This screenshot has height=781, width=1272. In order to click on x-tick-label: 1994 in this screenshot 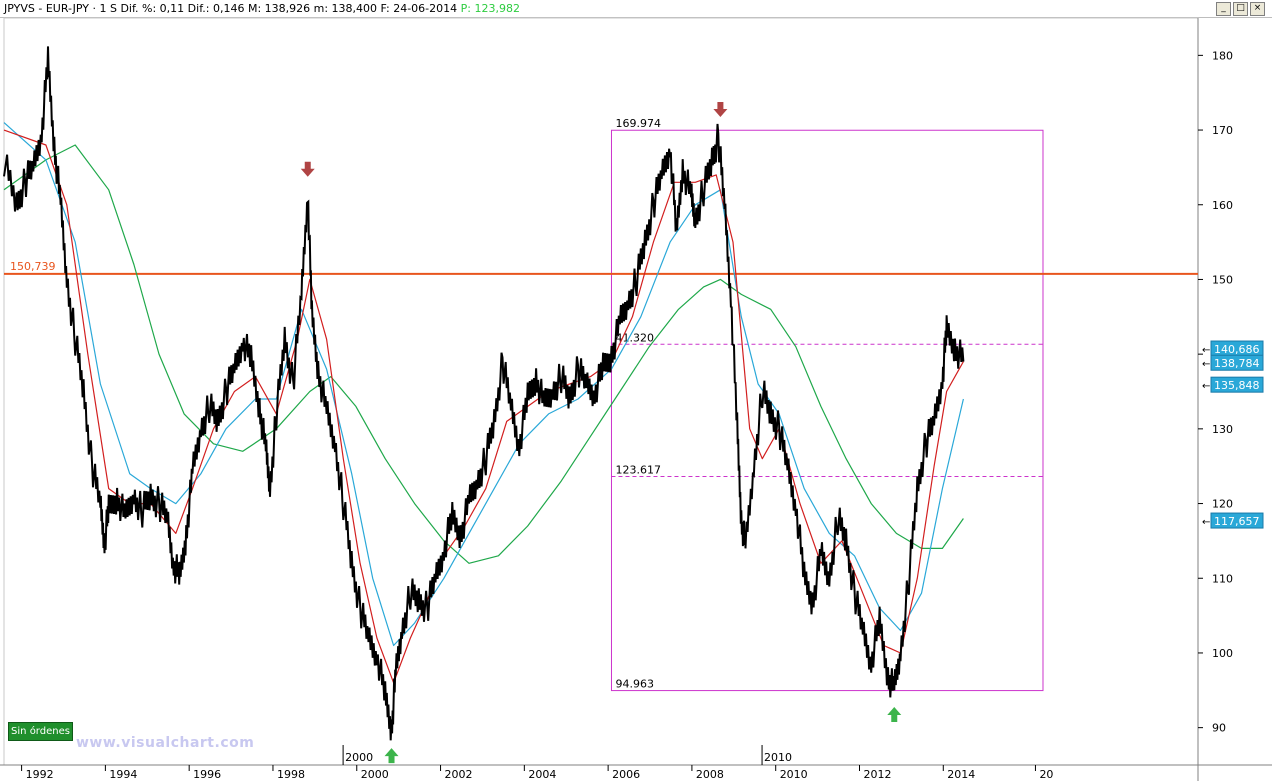, I will do `click(123, 774)`.